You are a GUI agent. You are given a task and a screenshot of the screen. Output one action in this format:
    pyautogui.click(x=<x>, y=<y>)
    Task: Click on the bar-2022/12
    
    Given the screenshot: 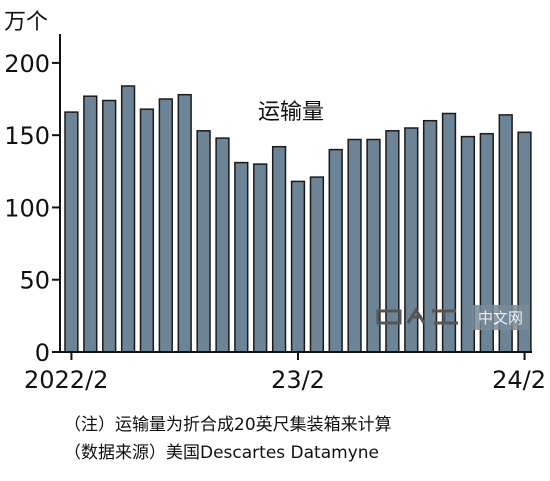 What is the action you would take?
    pyautogui.click(x=260, y=258)
    